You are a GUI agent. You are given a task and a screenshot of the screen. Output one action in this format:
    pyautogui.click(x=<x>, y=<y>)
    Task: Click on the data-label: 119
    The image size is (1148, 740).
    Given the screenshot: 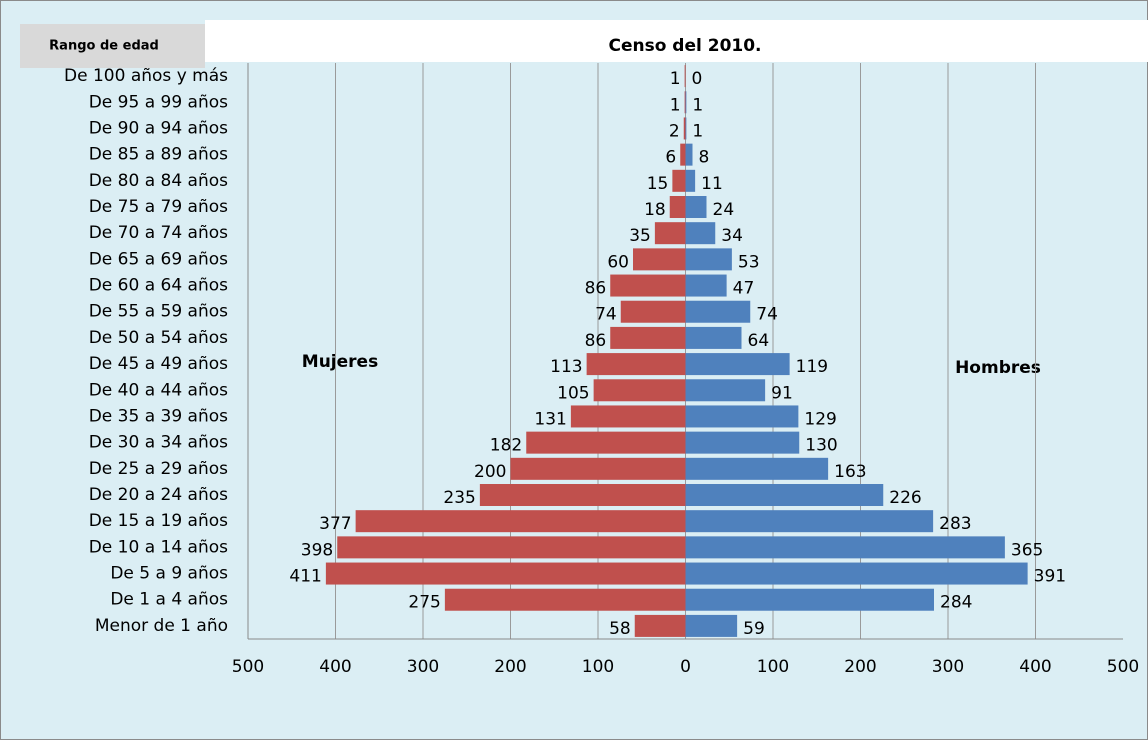 What is the action you would take?
    pyautogui.click(x=812, y=367)
    